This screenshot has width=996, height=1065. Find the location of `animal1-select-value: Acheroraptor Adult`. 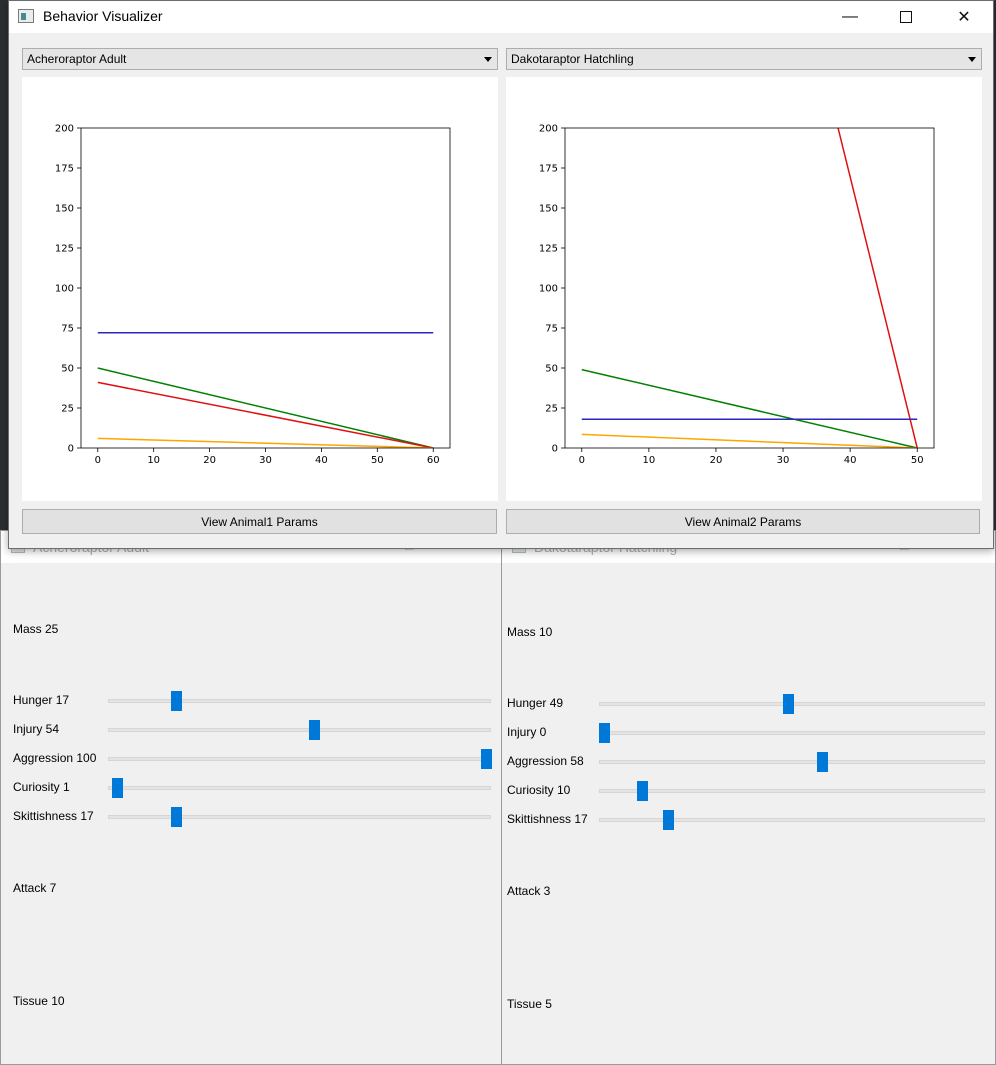

animal1-select-value: Acheroraptor Adult is located at coordinates (77, 59).